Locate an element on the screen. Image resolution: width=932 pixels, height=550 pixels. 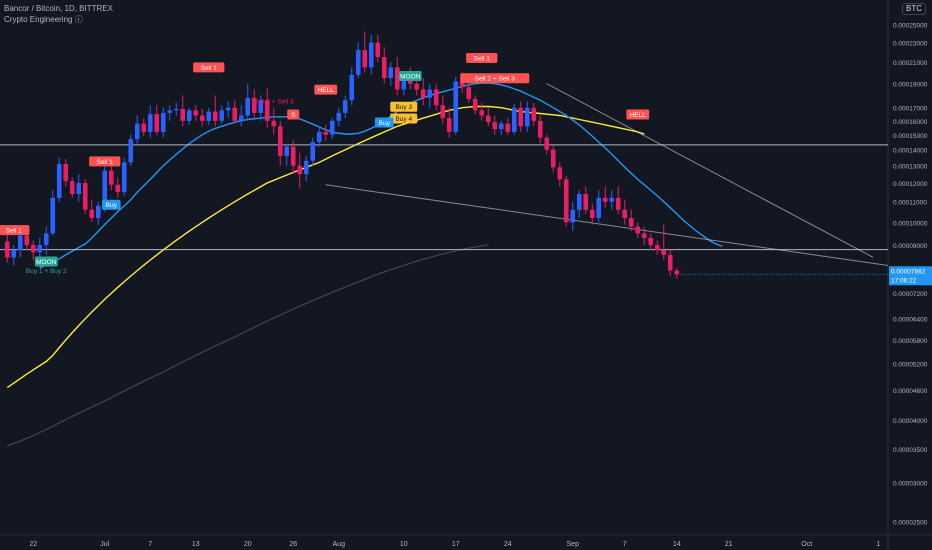
y-tick-label: 0.00003500 is located at coordinates (910, 450).